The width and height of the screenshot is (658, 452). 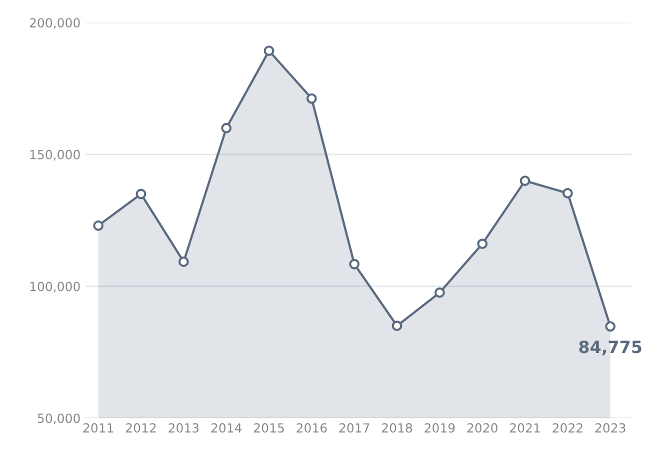 What do you see at coordinates (55, 155) in the screenshot?
I see `y-tick-label: 150,000` at bounding box center [55, 155].